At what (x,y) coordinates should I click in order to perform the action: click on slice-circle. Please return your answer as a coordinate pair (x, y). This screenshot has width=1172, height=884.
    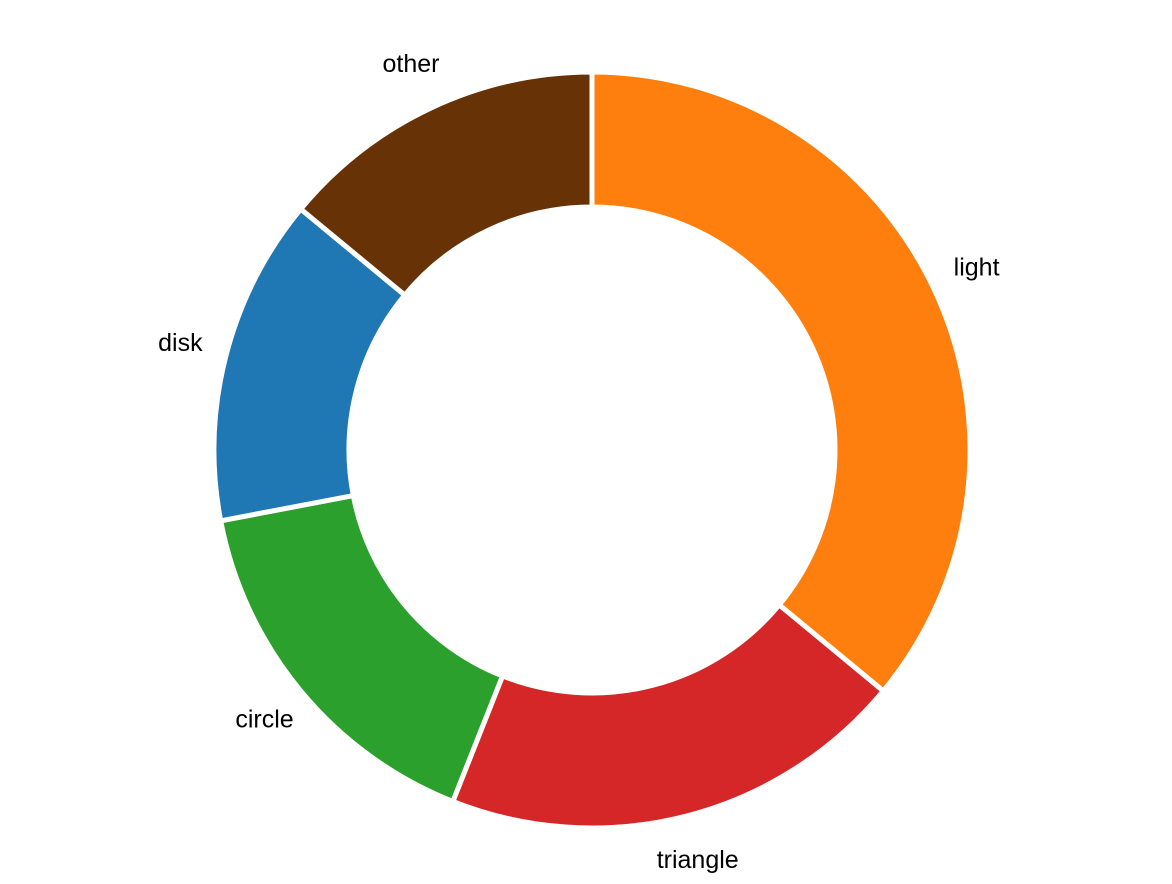
    Looking at the image, I should click on (361, 648).